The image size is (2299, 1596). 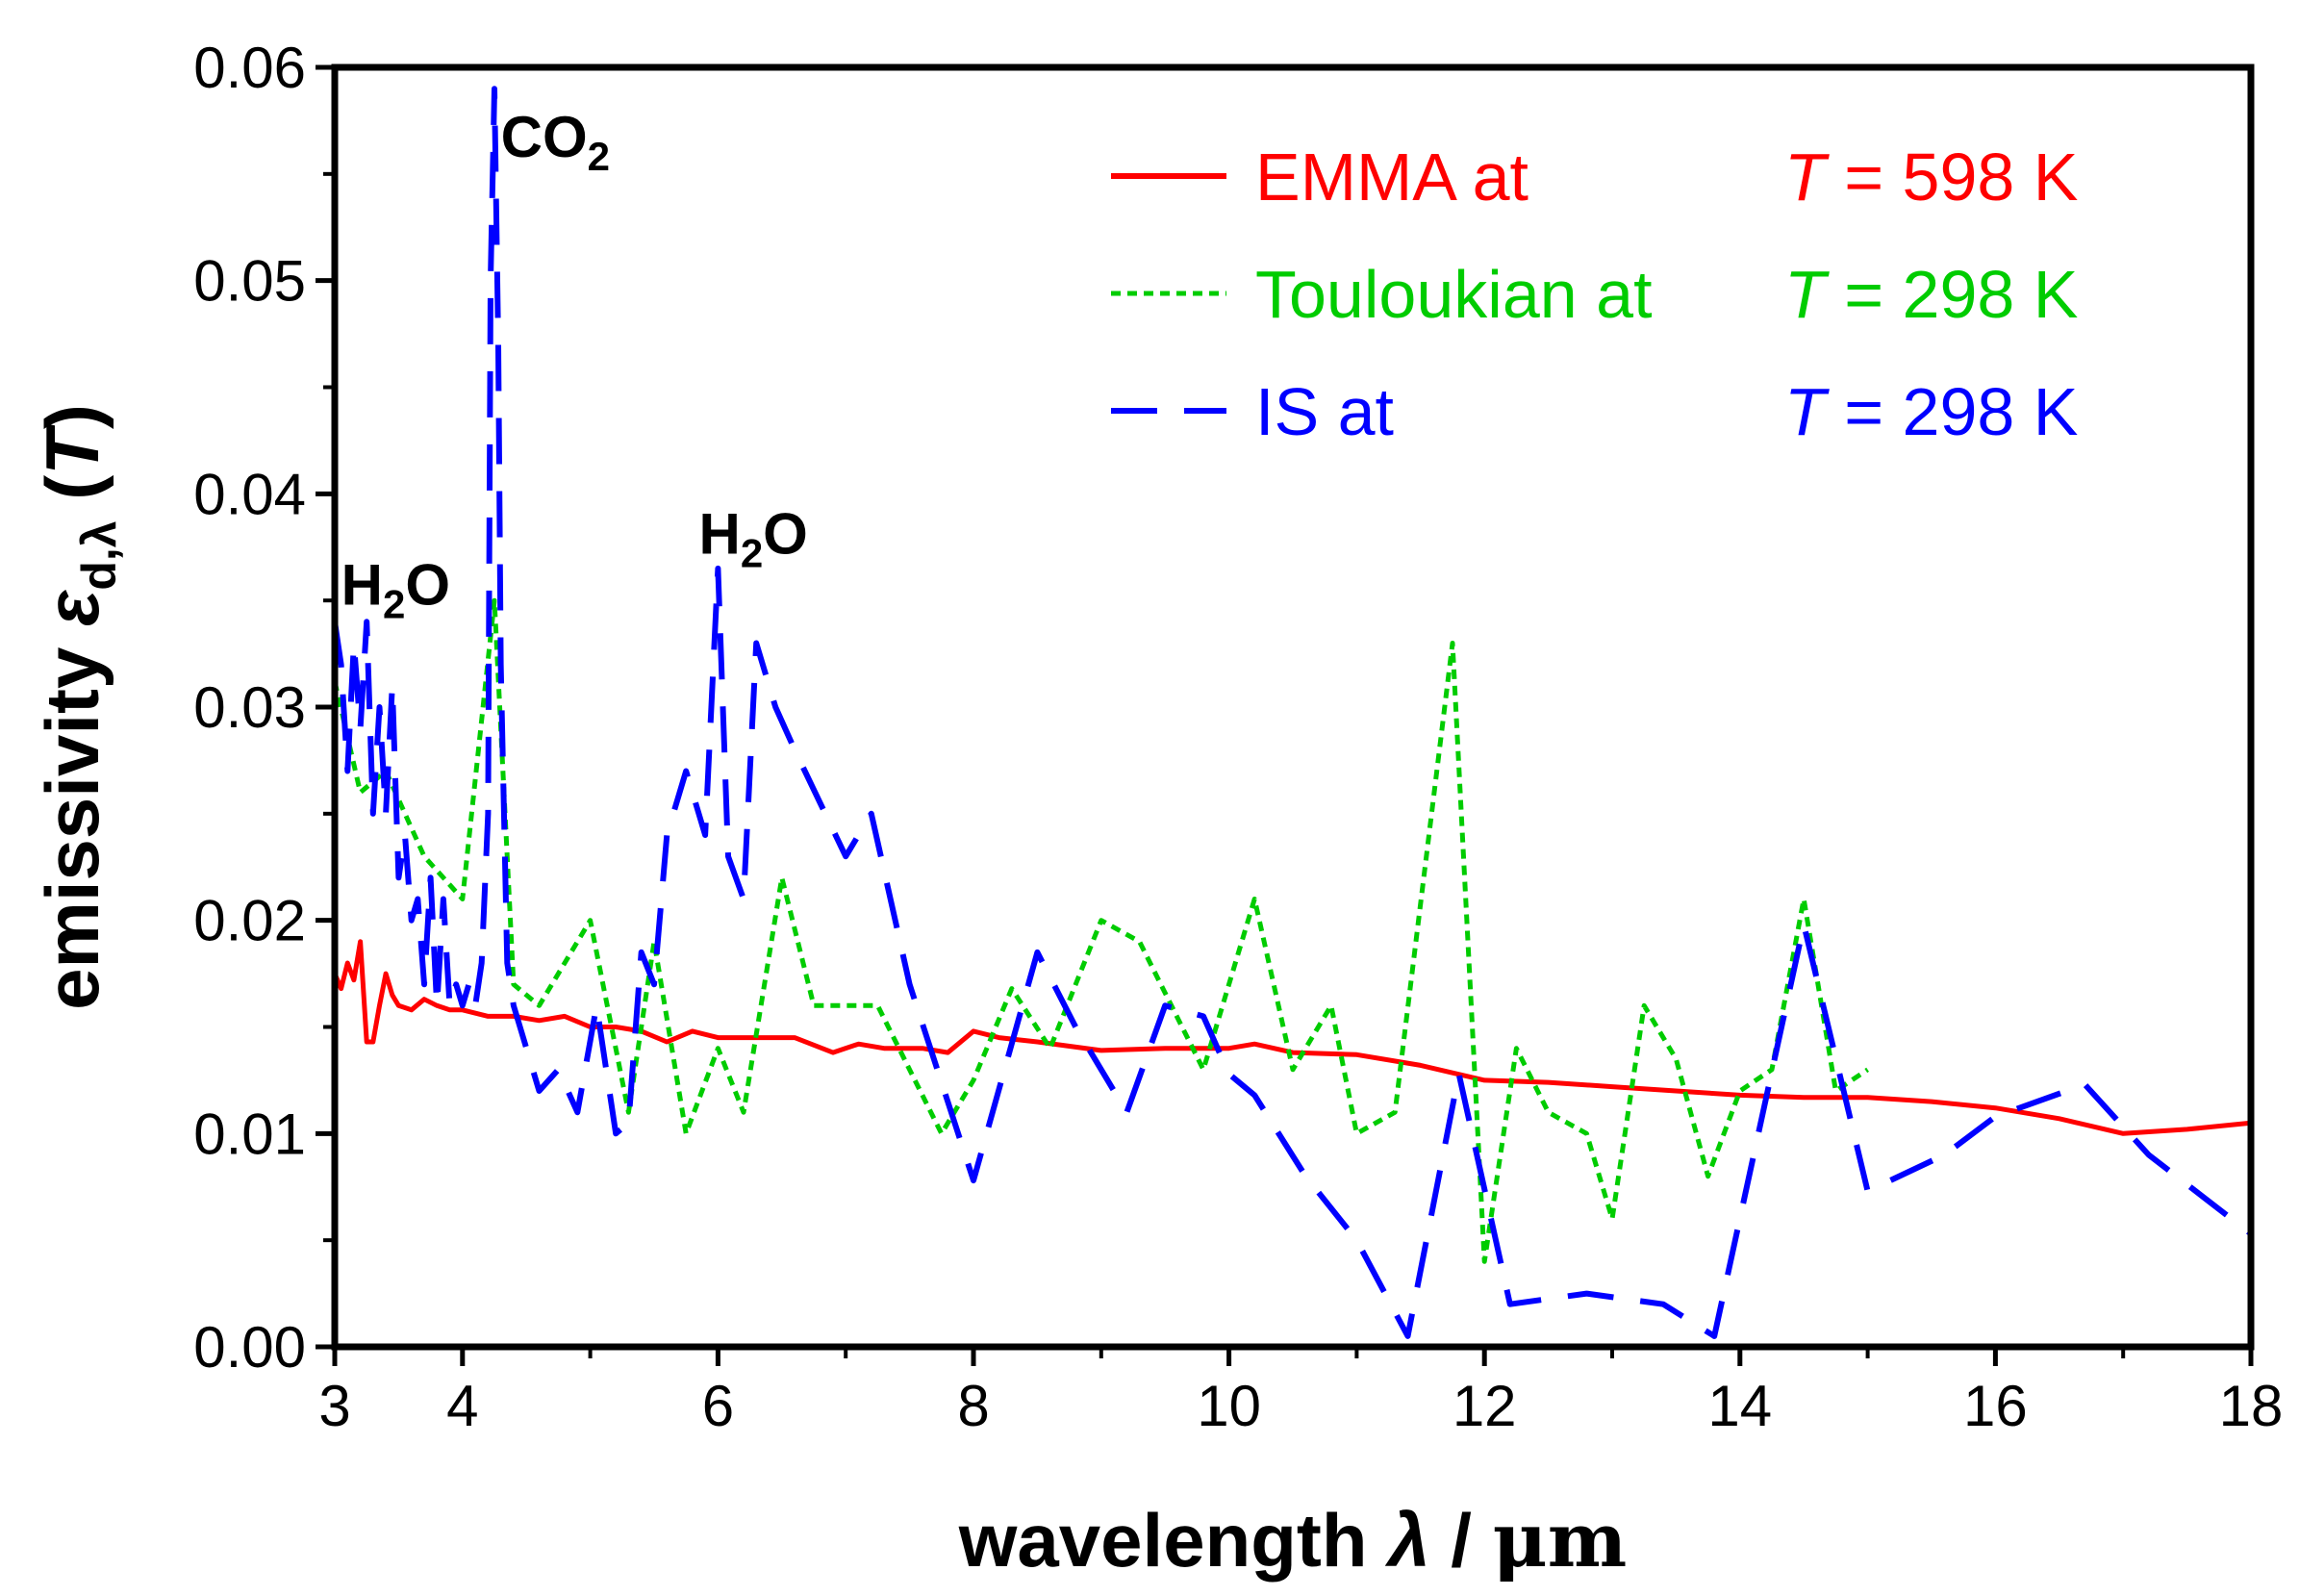 I want to click on legend-temp-emma: T = 598 K, so click(x=1931, y=177).